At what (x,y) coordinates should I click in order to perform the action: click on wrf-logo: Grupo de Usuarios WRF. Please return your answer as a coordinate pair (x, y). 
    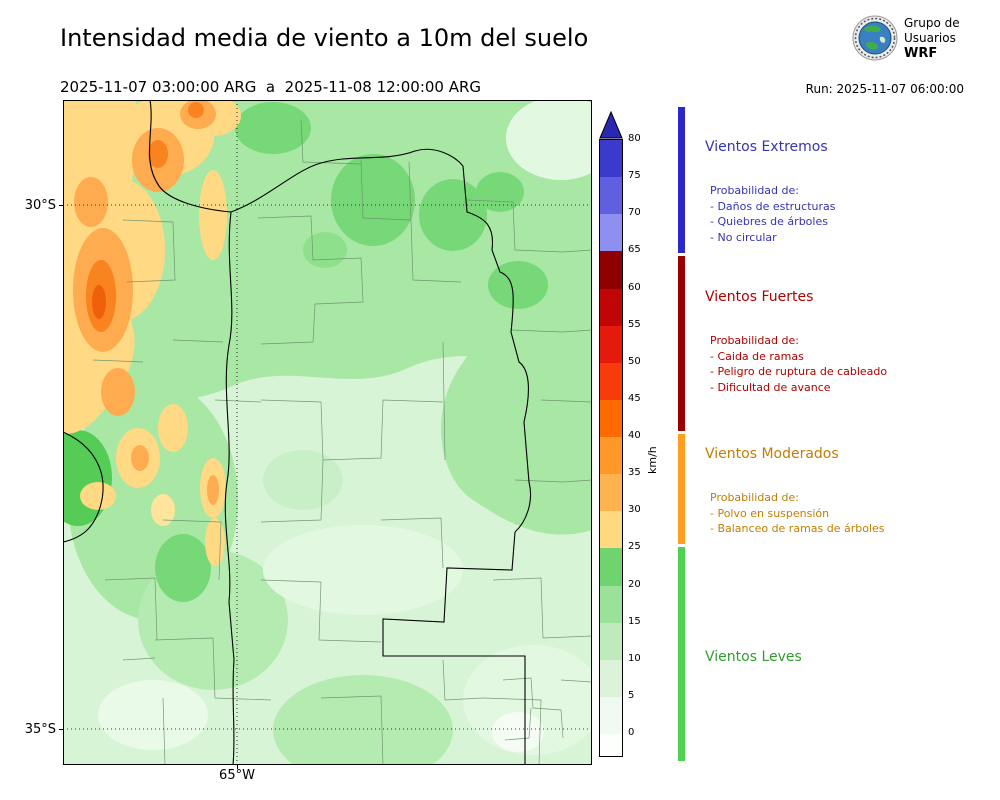
    Looking at the image, I should click on (922, 39).